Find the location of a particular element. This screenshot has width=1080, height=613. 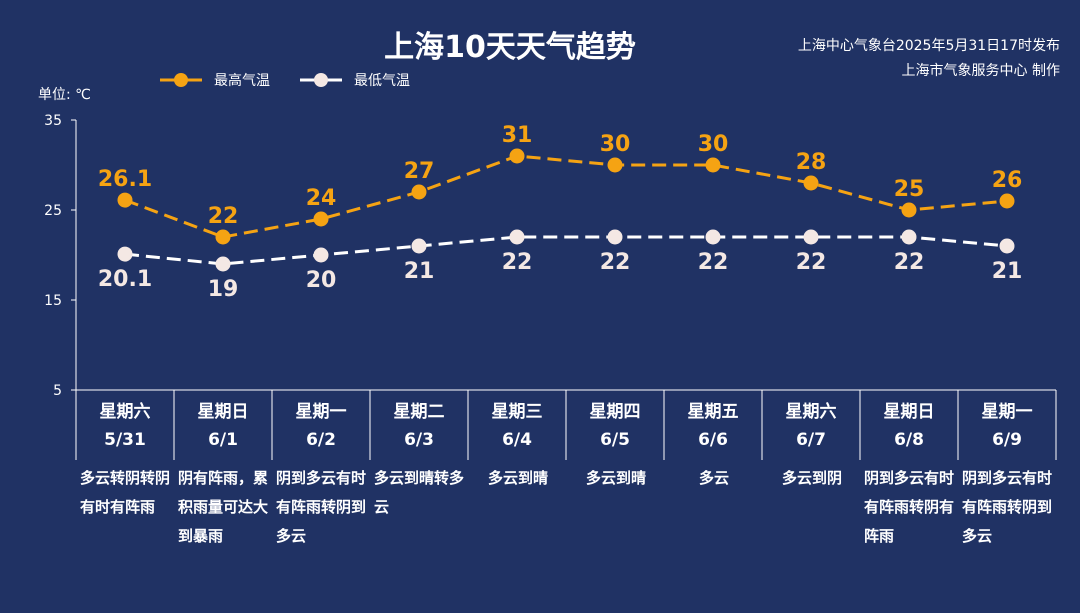

date-label: 6/5 is located at coordinates (615, 440).